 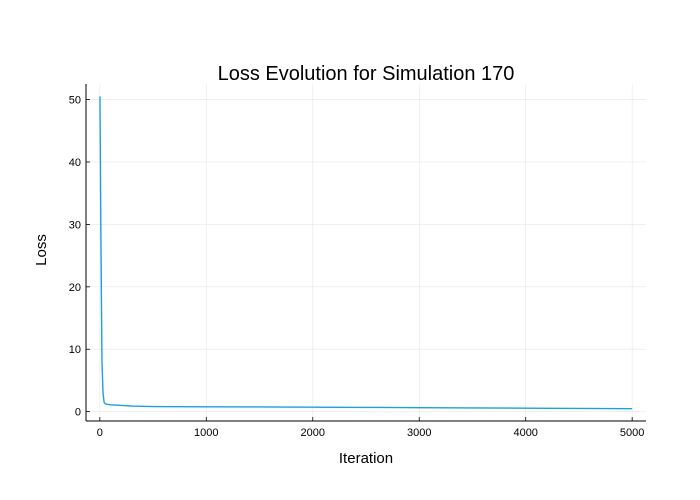 I want to click on y-tick-label-1: 10, so click(x=75, y=350).